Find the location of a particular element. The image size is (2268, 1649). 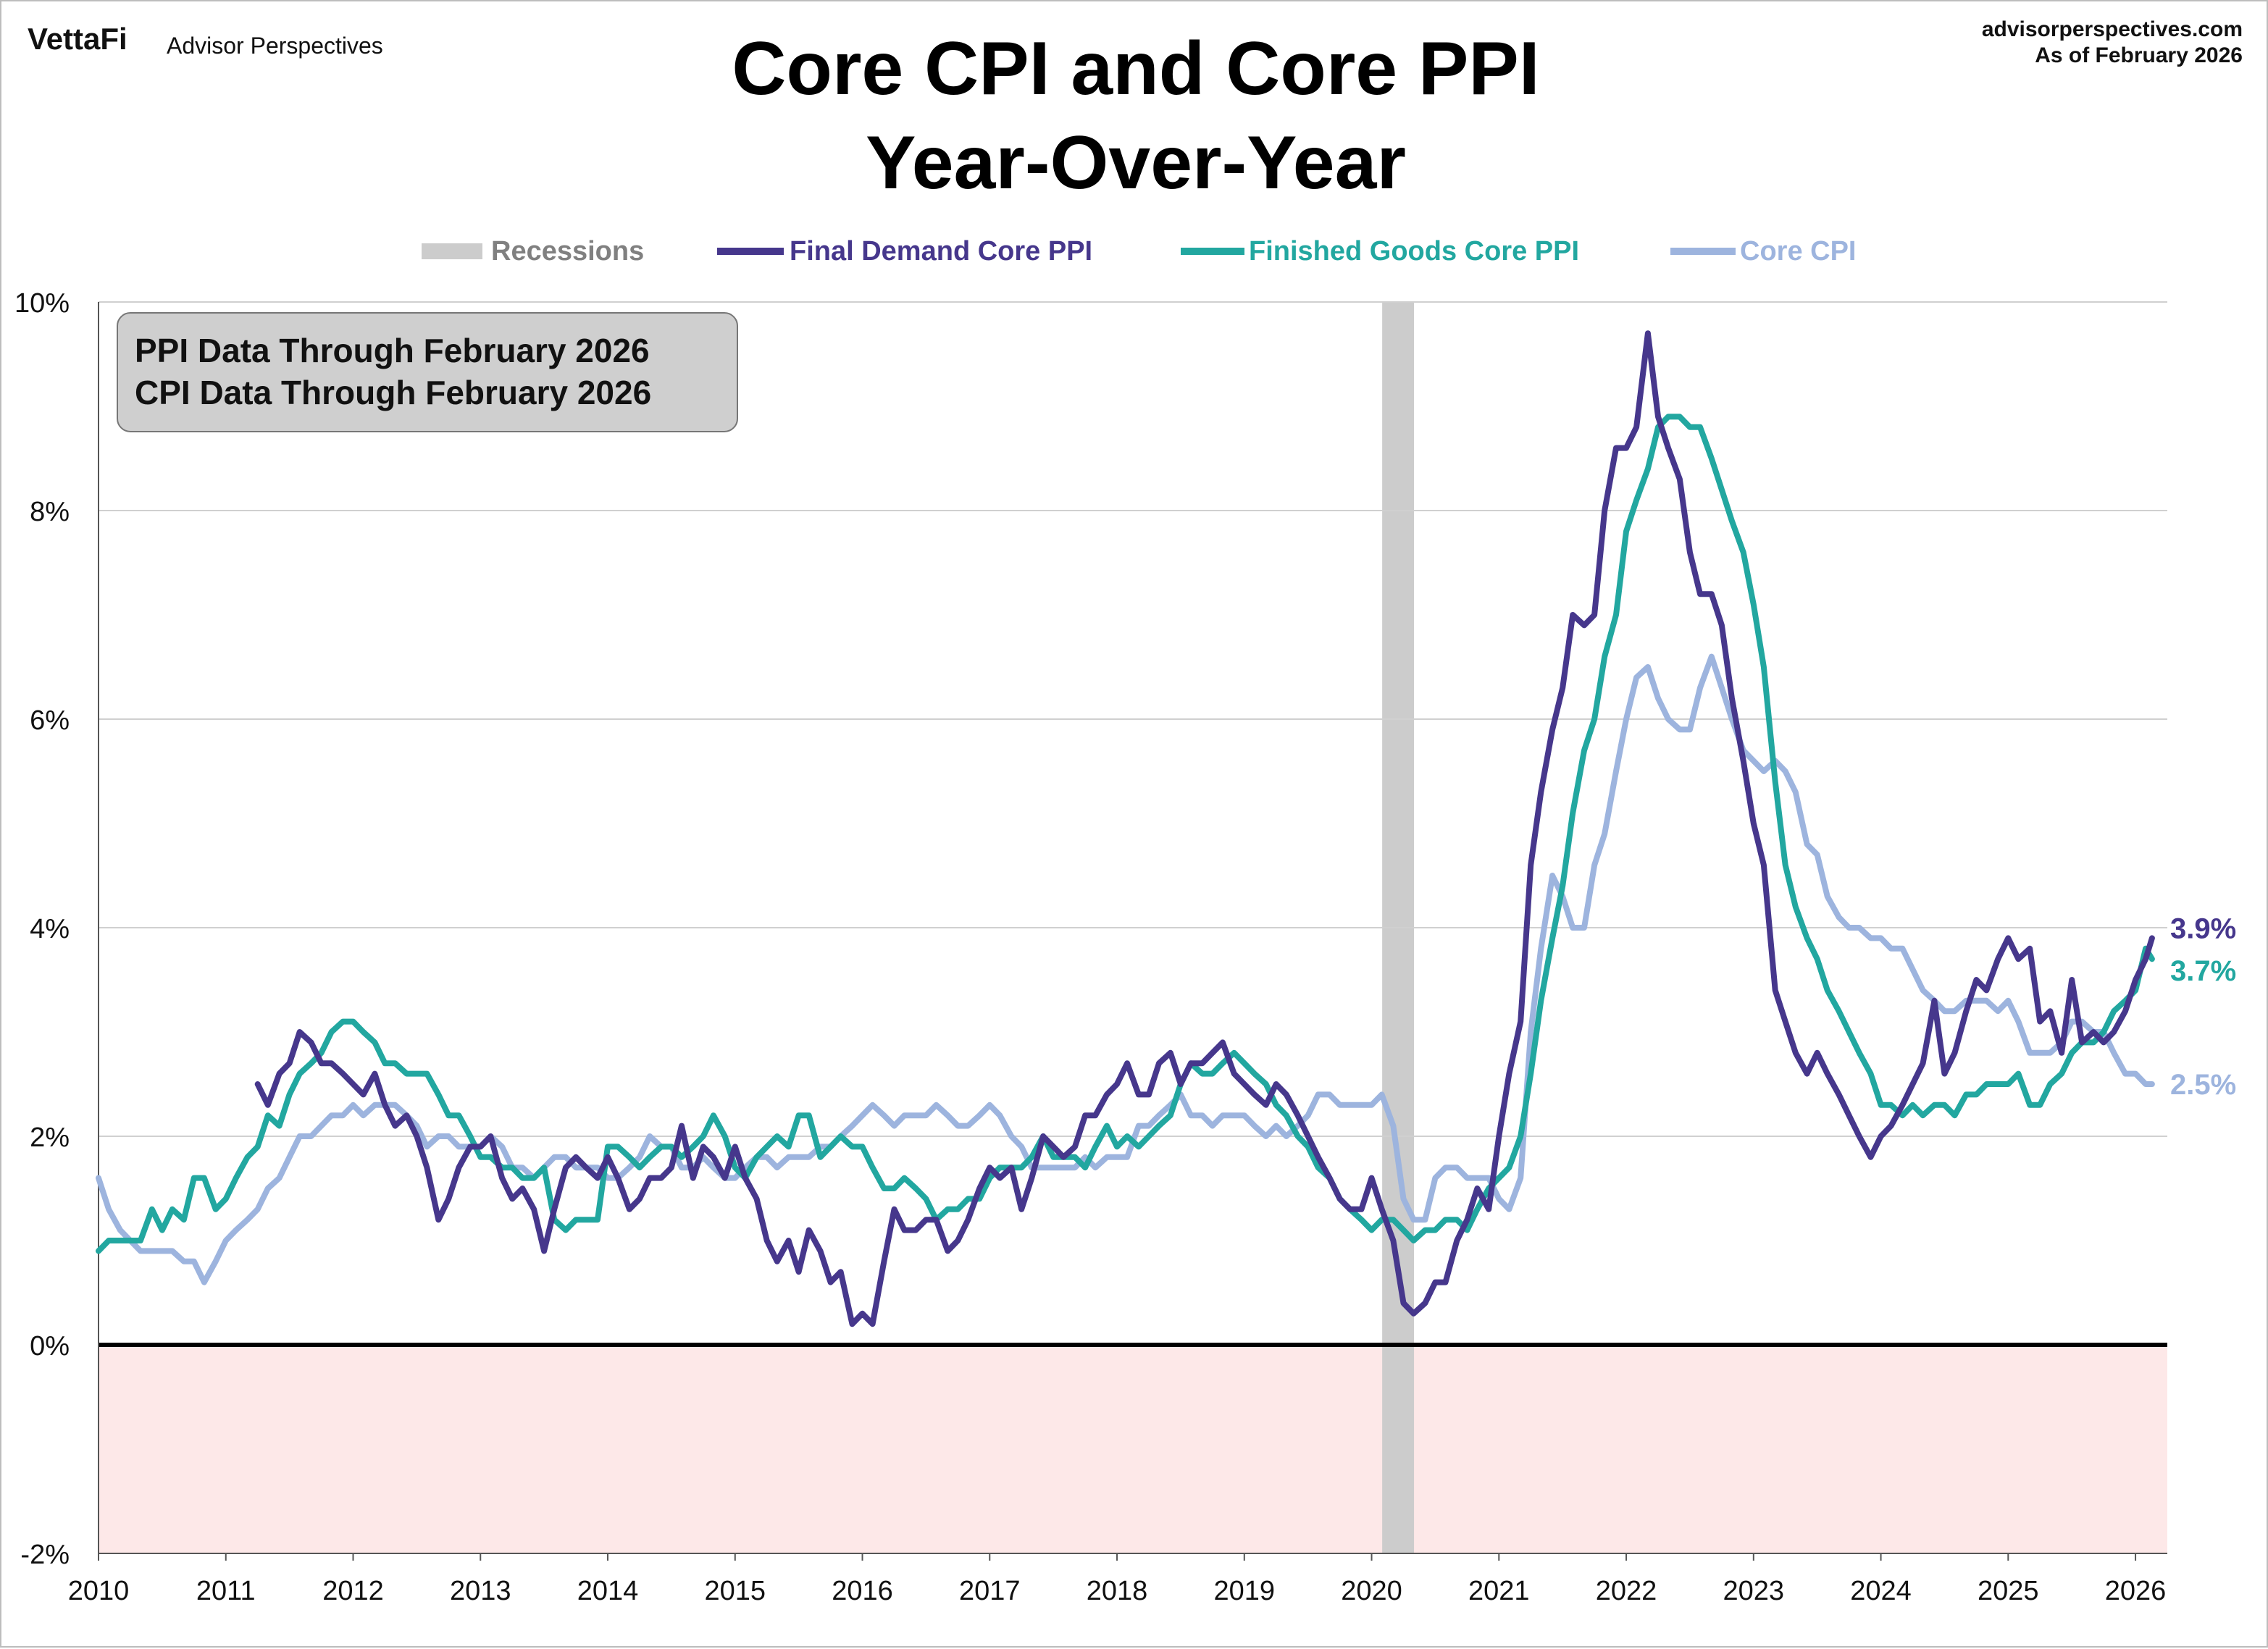

x-tick-label: 2020 is located at coordinates (1372, 1591).